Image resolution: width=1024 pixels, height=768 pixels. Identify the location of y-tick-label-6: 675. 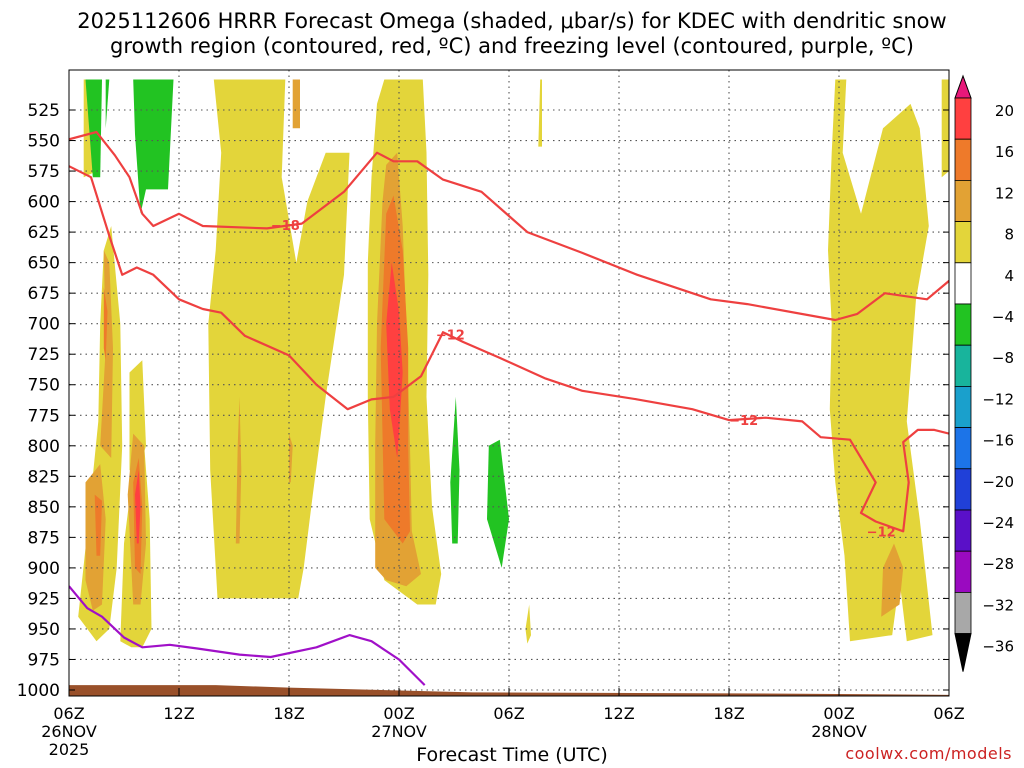
(44, 294).